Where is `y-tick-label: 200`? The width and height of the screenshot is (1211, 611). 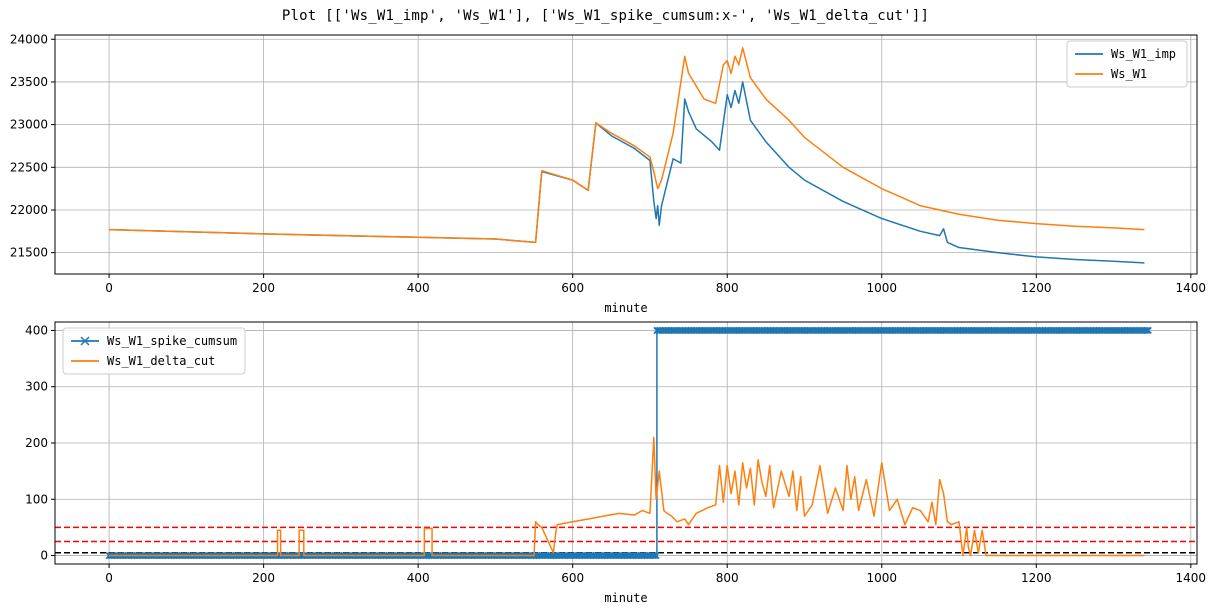 y-tick-label: 200 is located at coordinates (36, 443).